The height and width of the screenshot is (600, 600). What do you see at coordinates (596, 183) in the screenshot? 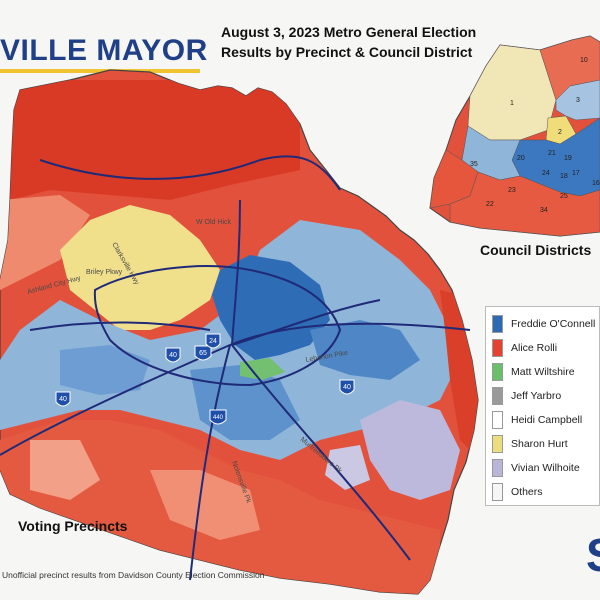
I see `district-label-16: 16` at bounding box center [596, 183].